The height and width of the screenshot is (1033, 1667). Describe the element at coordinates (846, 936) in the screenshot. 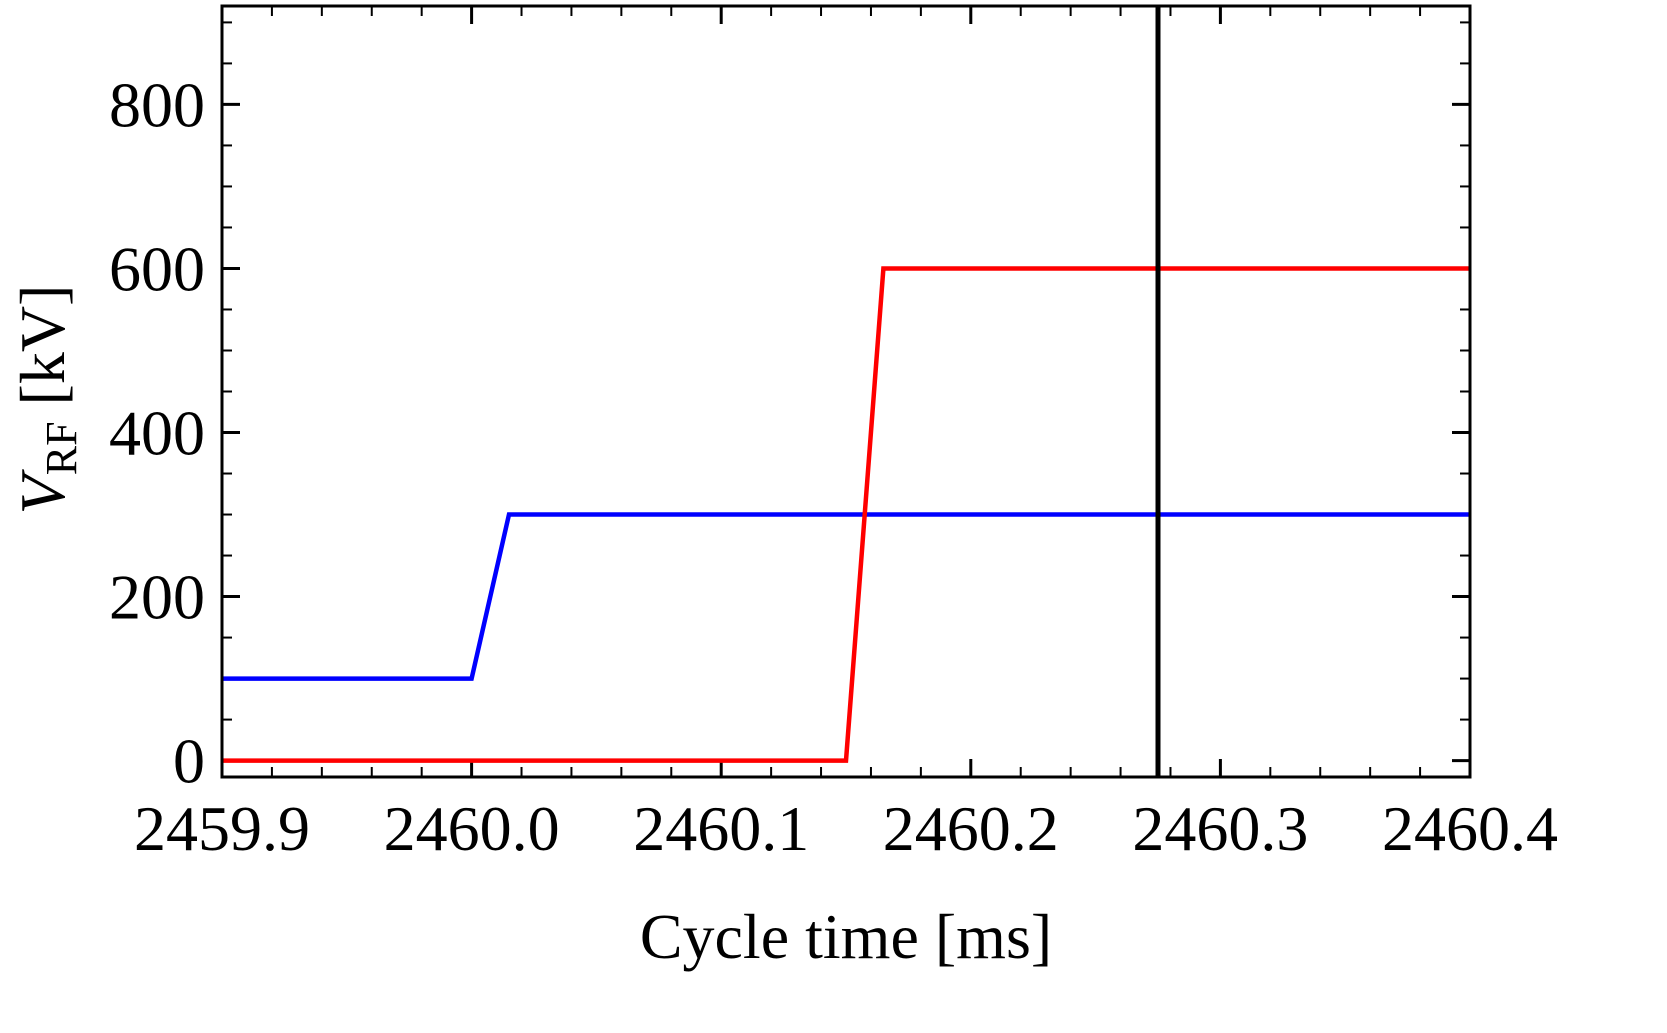

I see `x-axis-title: Cycle time [ms]` at that location.